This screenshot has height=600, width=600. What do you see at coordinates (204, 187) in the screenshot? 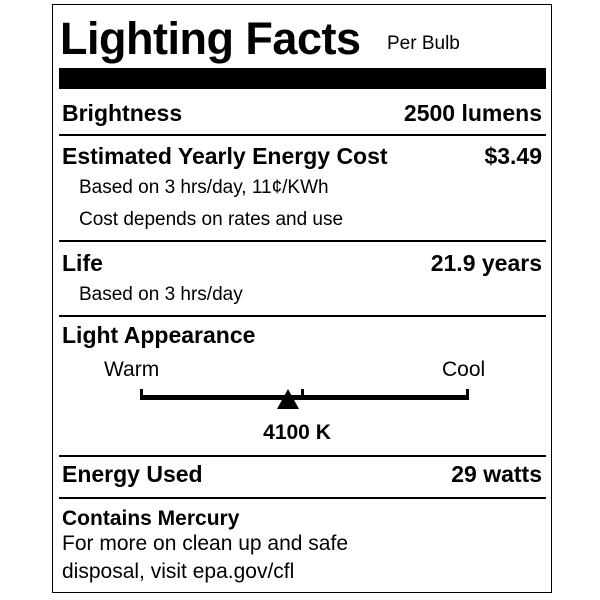
I see `energy-cost-note-1: Based on 3 hrs/day, 11¢/KWh` at bounding box center [204, 187].